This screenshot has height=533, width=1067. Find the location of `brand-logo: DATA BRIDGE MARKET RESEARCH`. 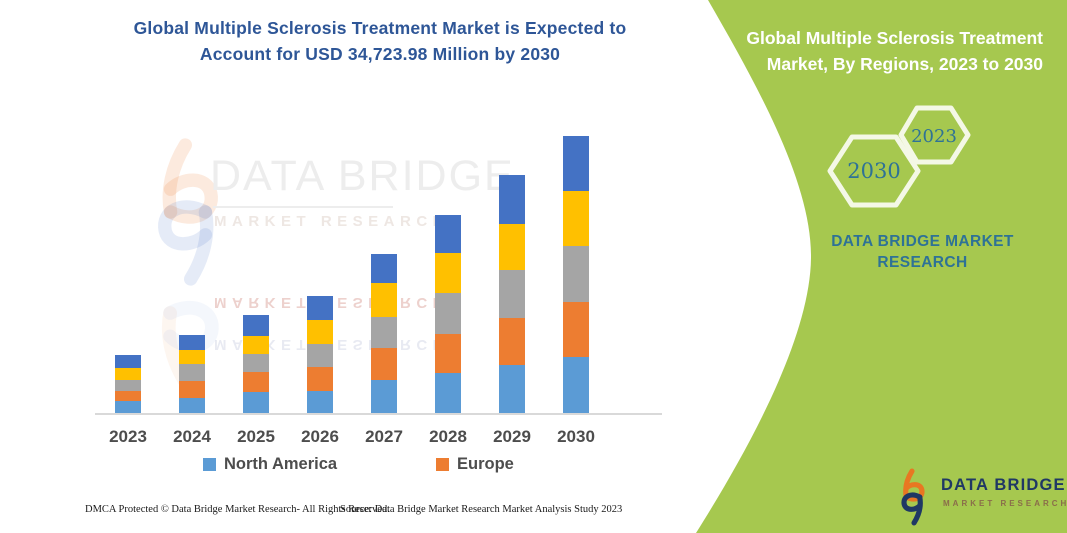

brand-logo: DATA BRIDGE MARKET RESEARCH is located at coordinates (979, 497).